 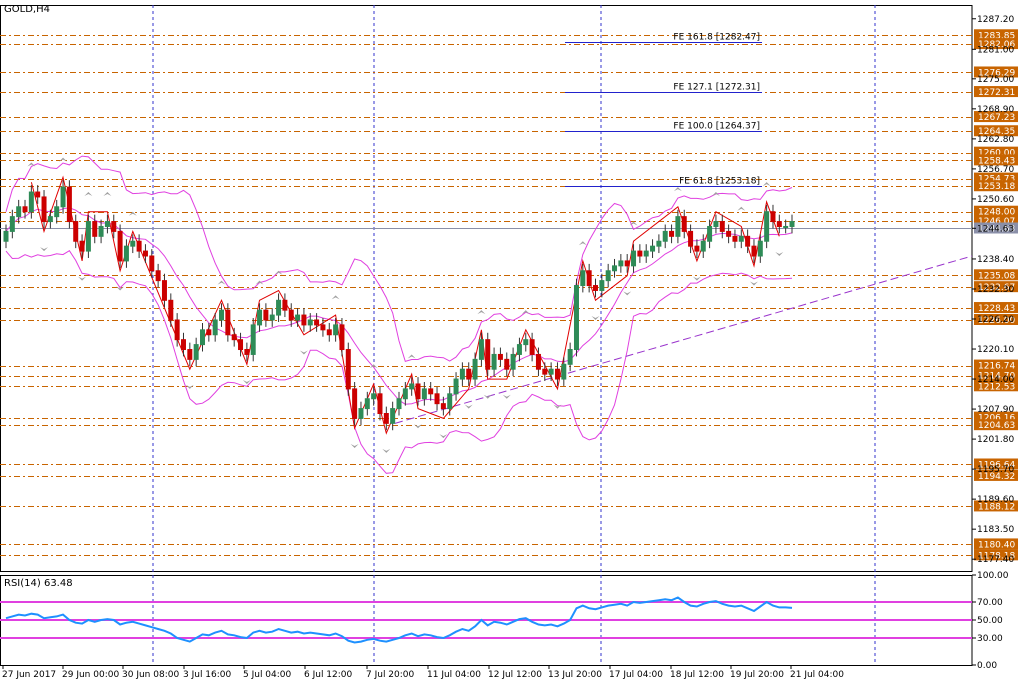 What do you see at coordinates (996, 276) in the screenshot?
I see `level-price-text: 1235.08` at bounding box center [996, 276].